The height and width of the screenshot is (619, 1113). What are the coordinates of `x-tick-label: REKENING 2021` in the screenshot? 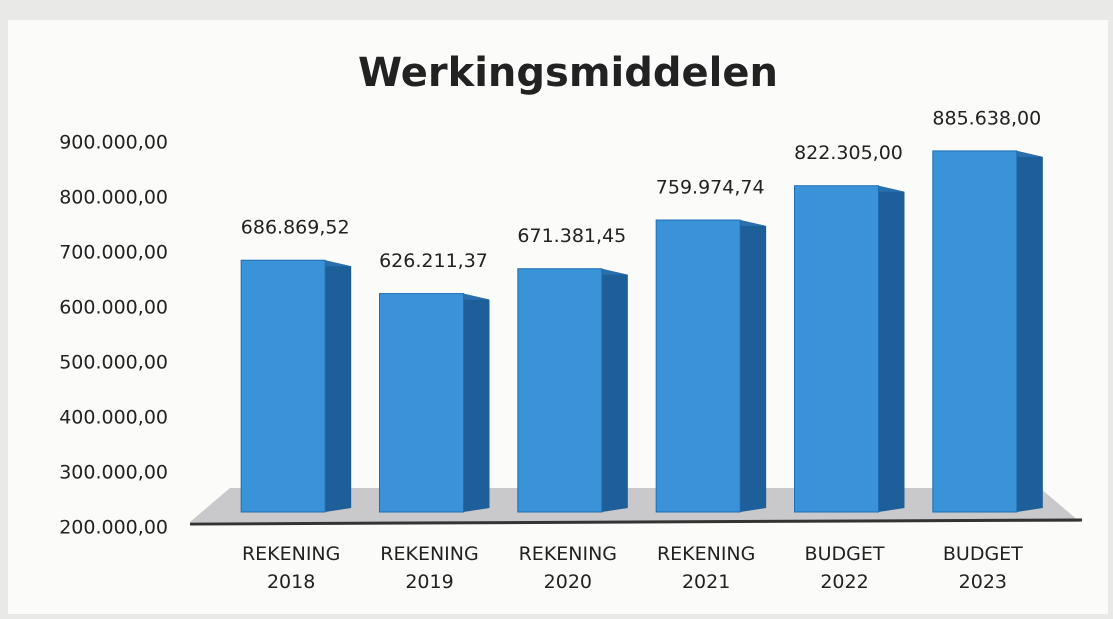 It's located at (706, 568).